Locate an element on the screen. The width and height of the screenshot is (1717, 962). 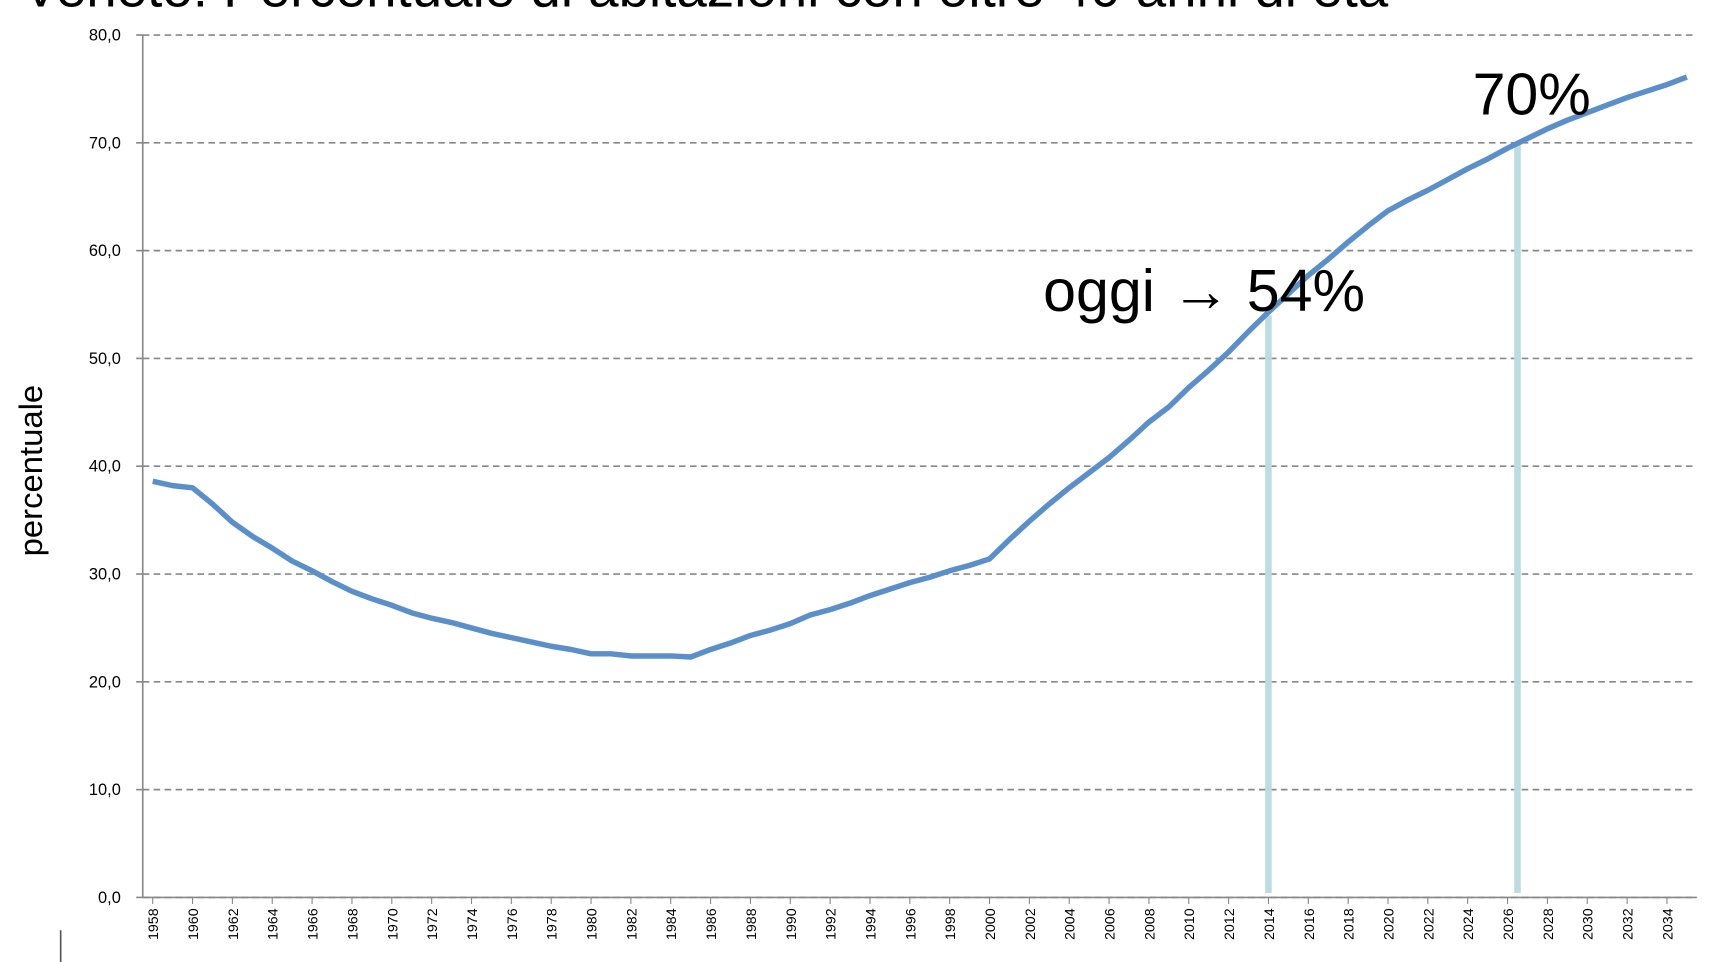
x-tick-label: 2018 is located at coordinates (1350, 924).